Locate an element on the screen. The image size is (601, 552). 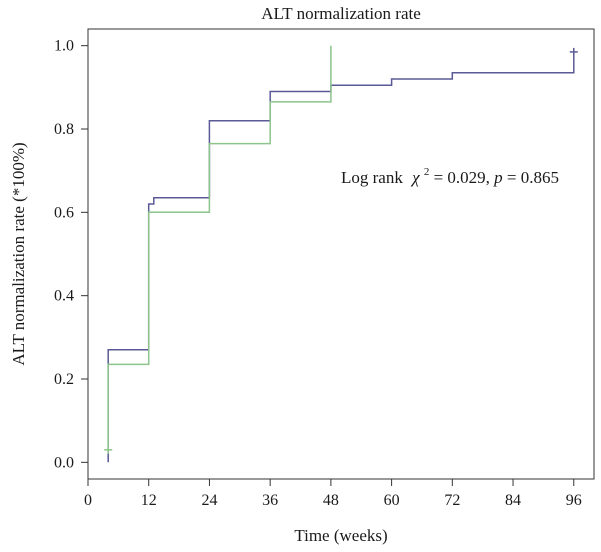
x-tick-label: 96 is located at coordinates (574, 500).